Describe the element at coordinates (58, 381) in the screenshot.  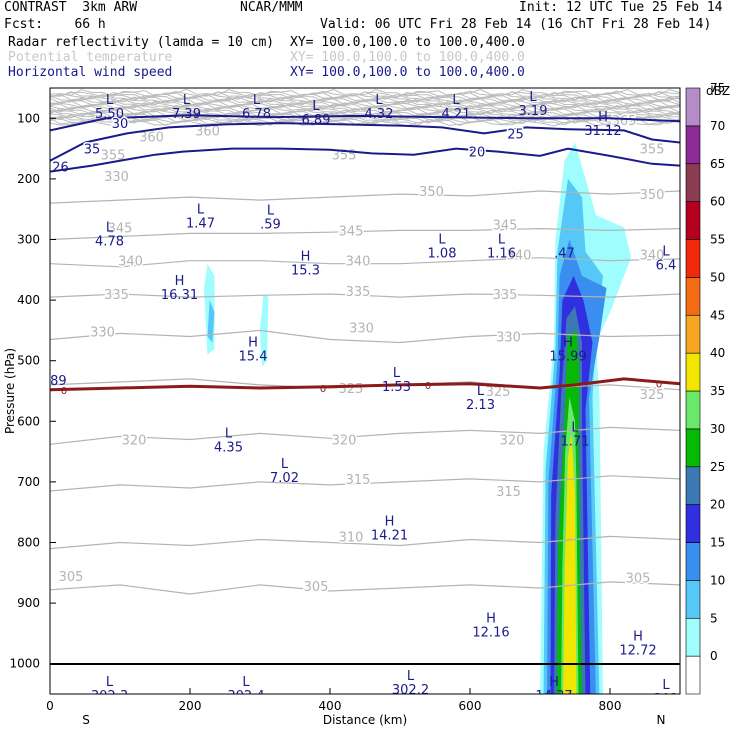
I see `extremum-value: 89` at that location.